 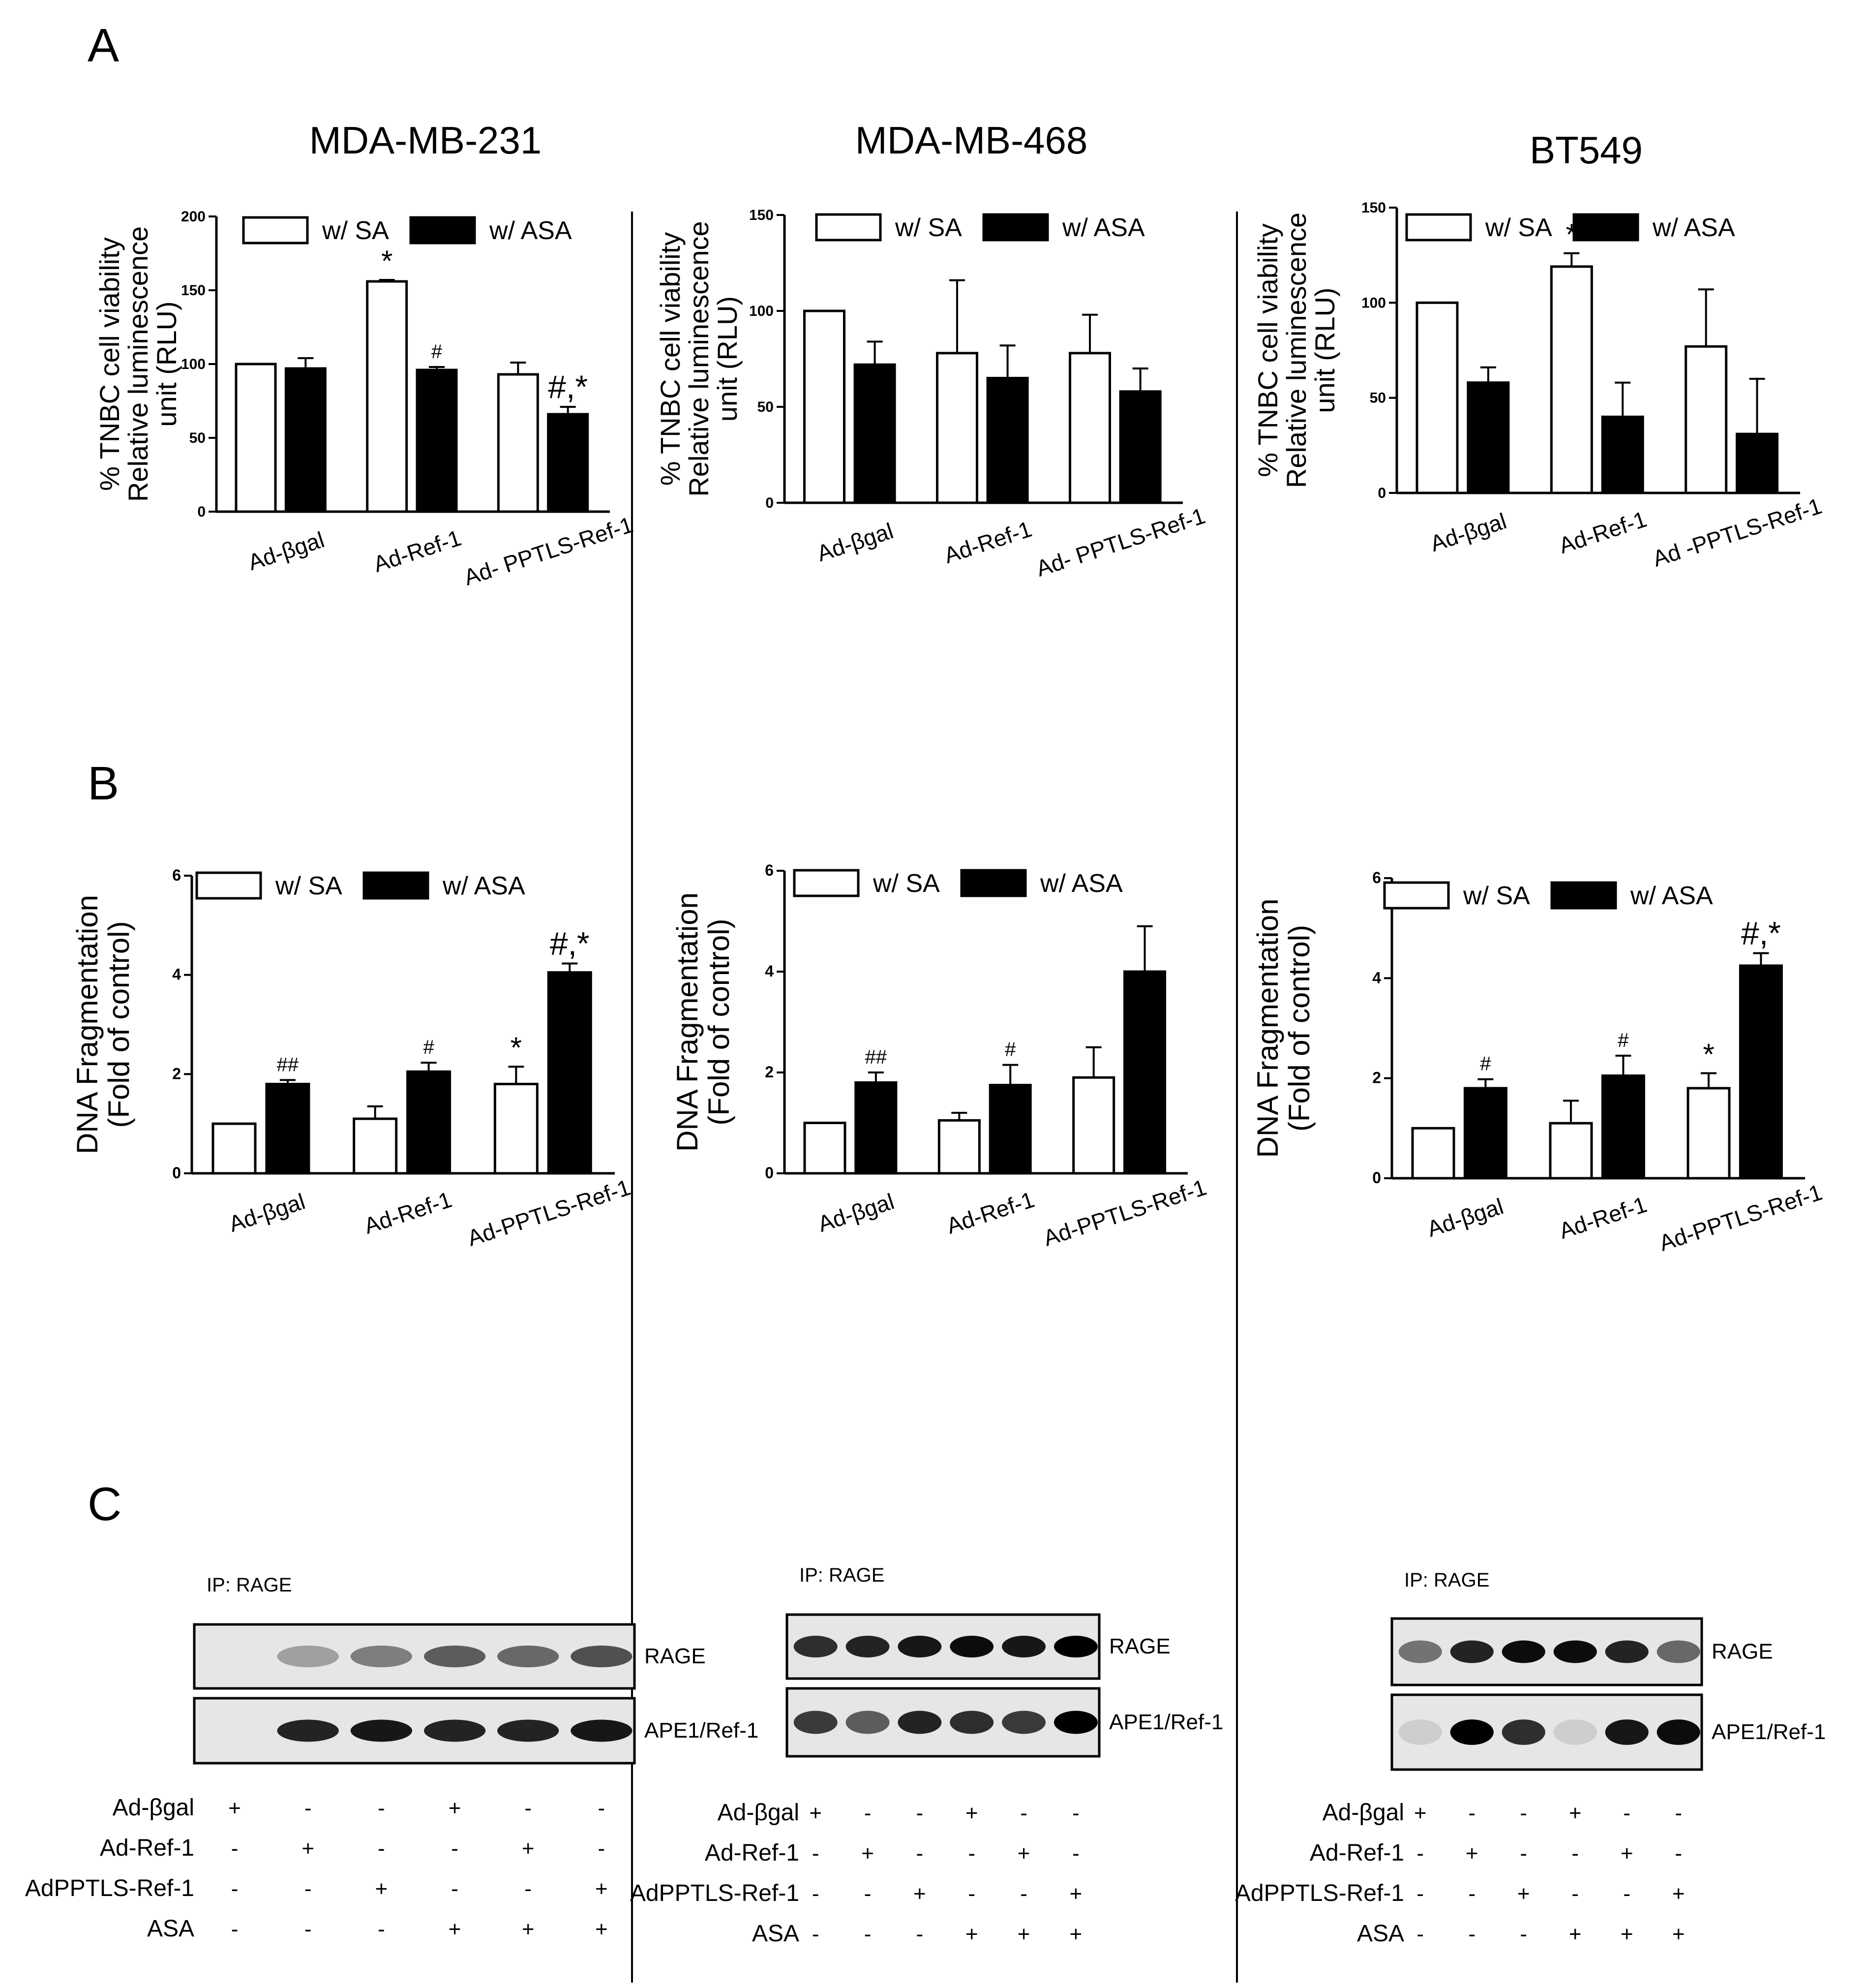 What do you see at coordinates (109, 364) in the screenshot?
I see `y-axis-label: % TNBC cell viability` at bounding box center [109, 364].